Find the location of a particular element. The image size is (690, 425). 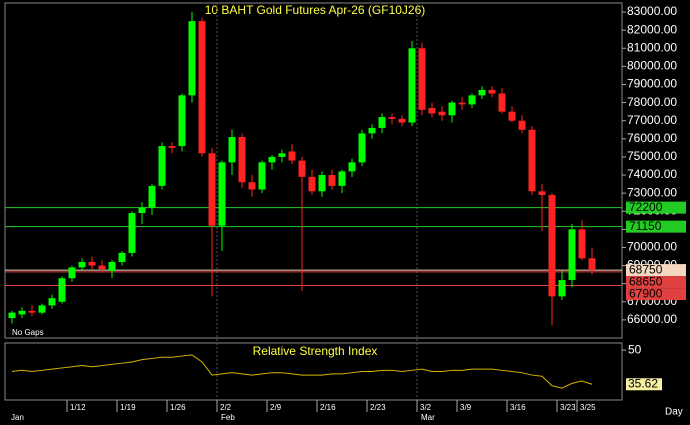

level-label: 72200 is located at coordinates (646, 207).